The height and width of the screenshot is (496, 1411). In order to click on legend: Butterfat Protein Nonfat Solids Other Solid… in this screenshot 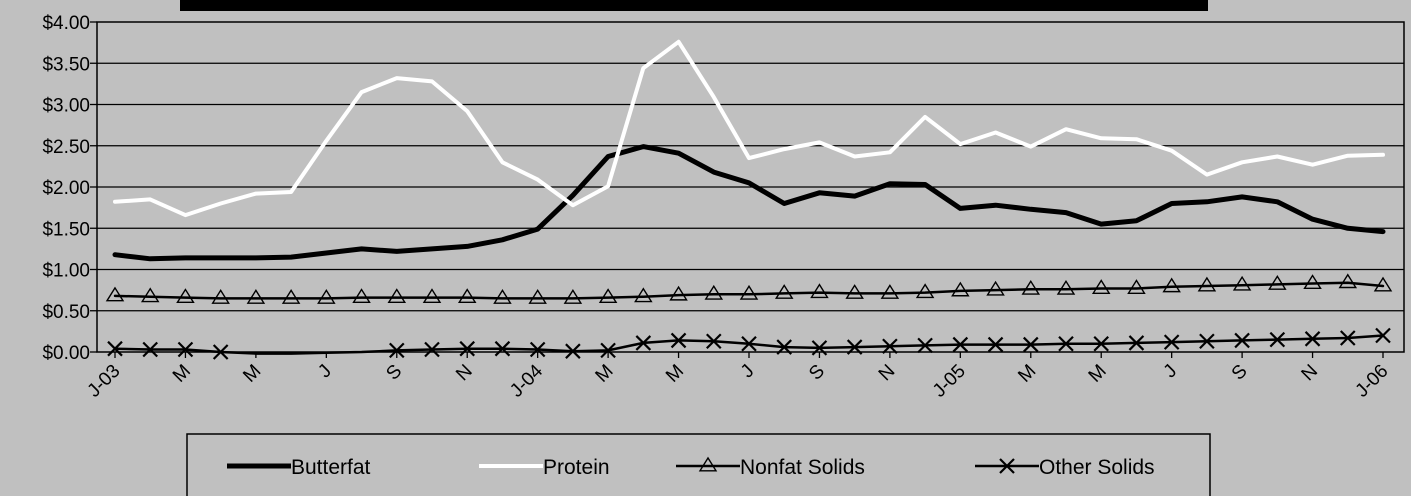, I will do `click(698, 464)`.